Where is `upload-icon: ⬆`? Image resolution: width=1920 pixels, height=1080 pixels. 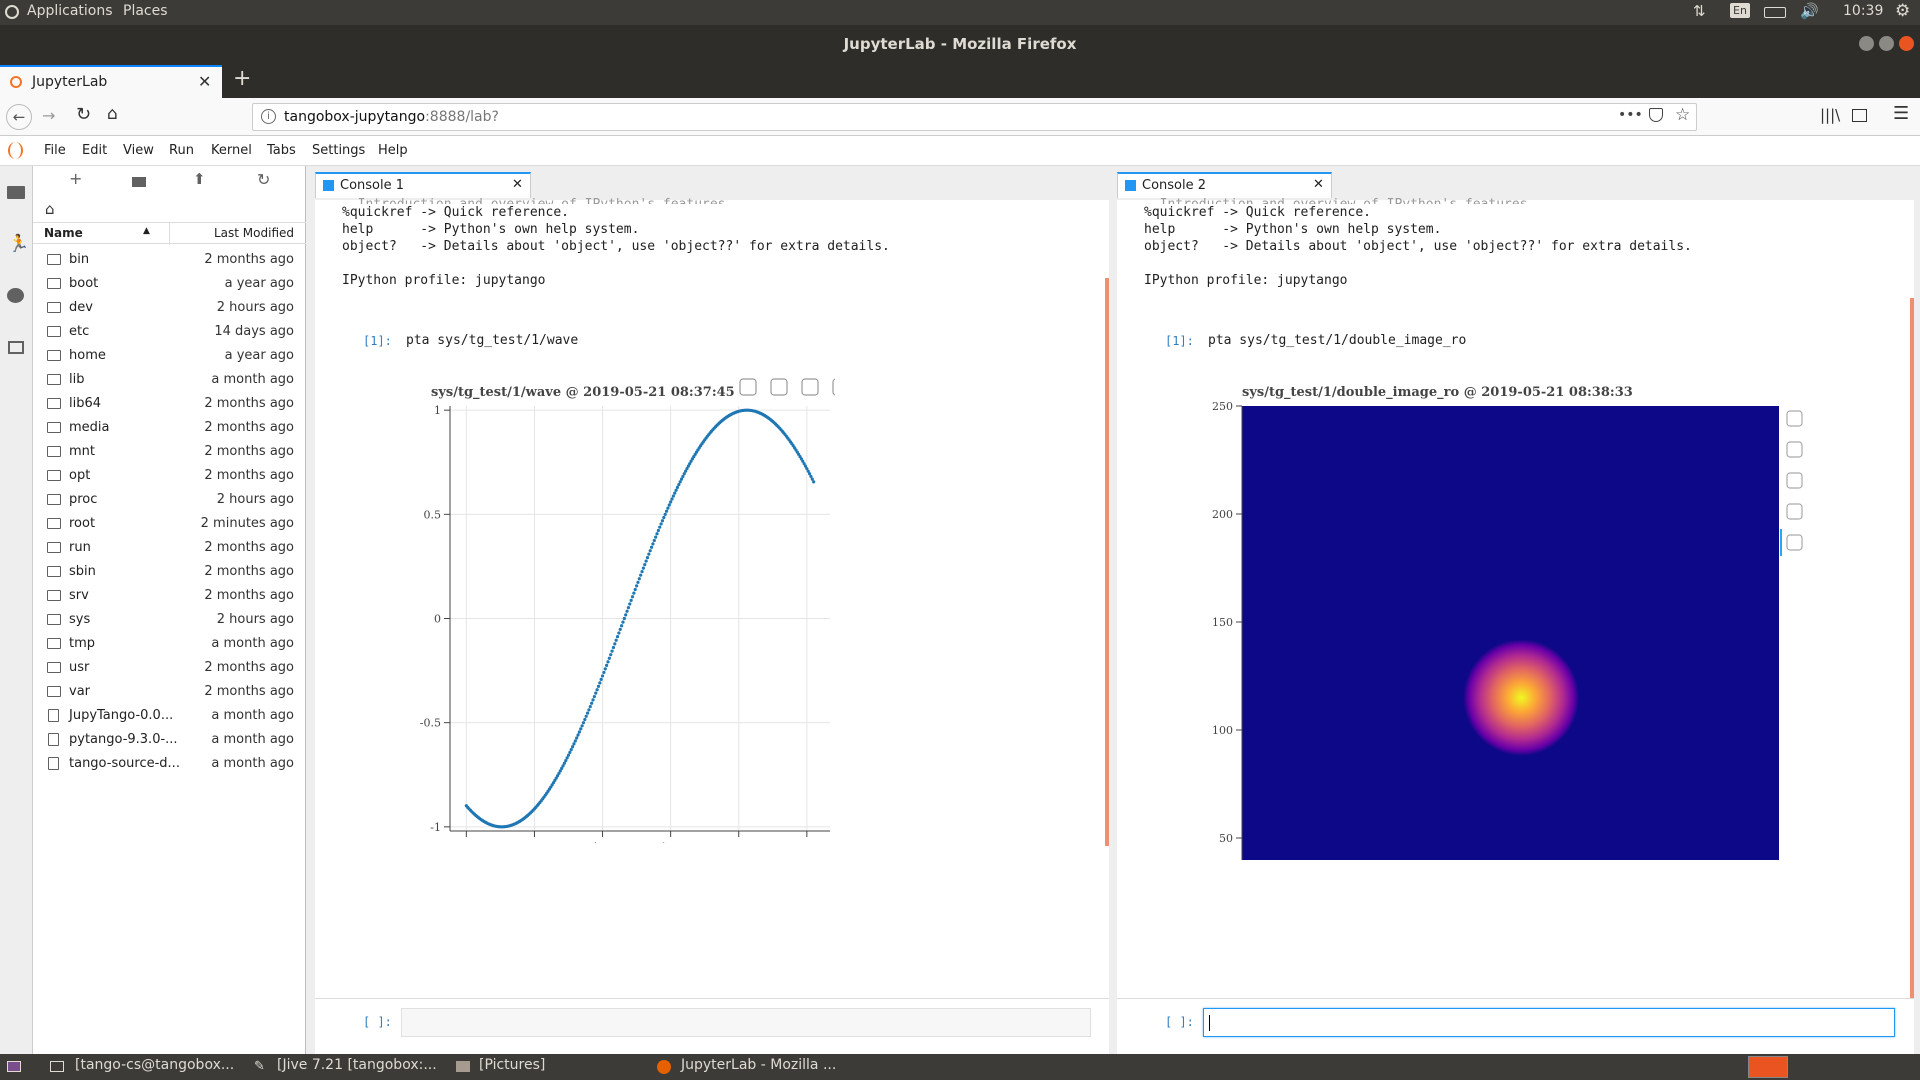 upload-icon: ⬆ is located at coordinates (199, 179).